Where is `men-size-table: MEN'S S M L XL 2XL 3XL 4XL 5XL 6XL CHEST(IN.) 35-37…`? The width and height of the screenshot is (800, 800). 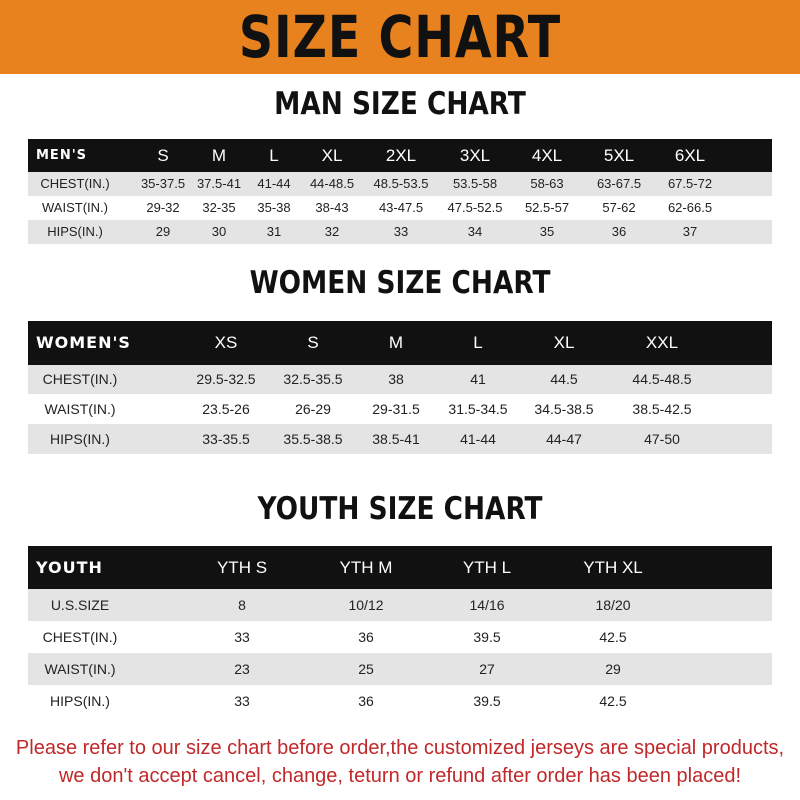 men-size-table: MEN'S S M L XL 2XL 3XL 4XL 5XL 6XL CHEST(IN.) 35-37… is located at coordinates (400, 191).